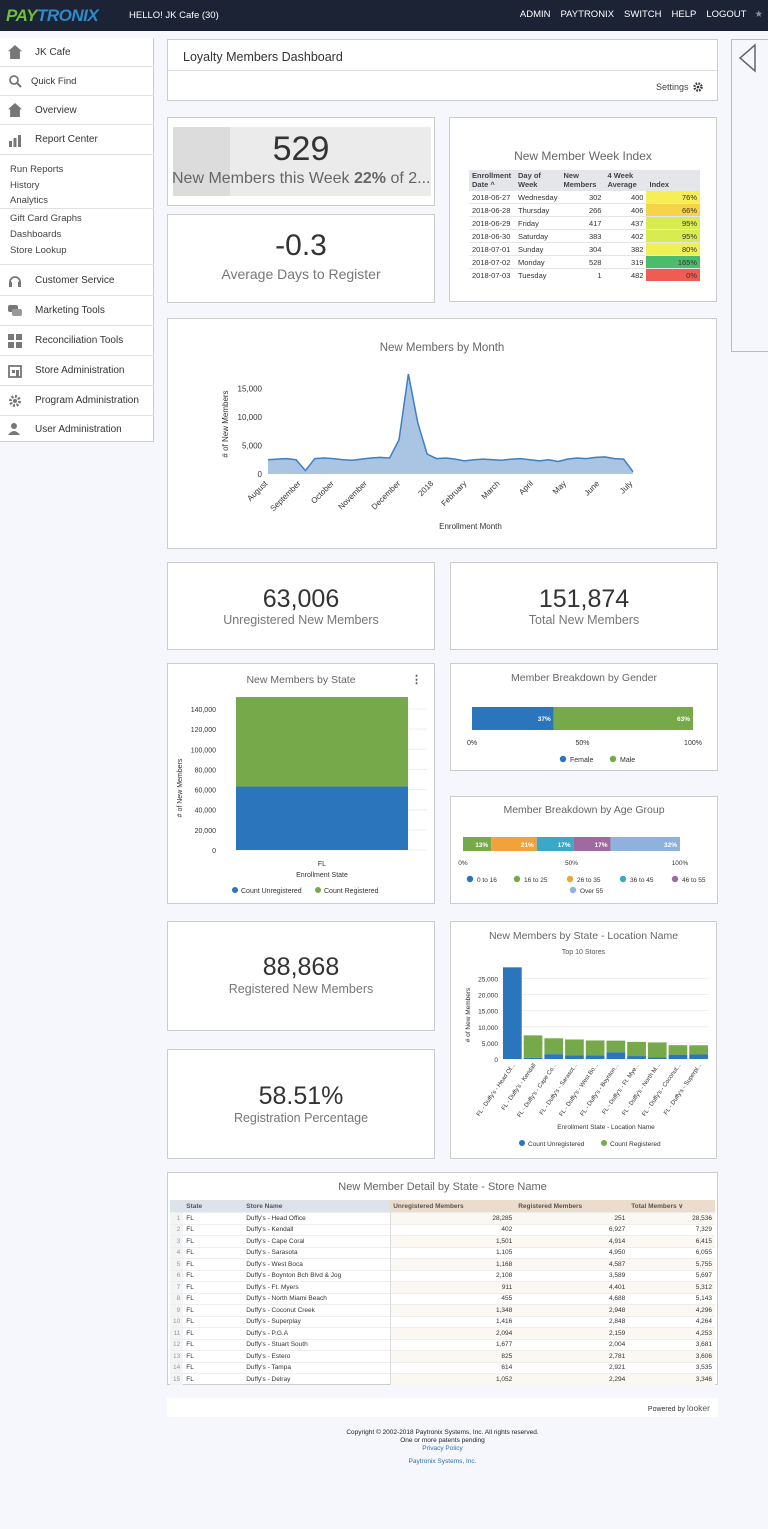 Image resolution: width=768 pixels, height=1529 pixels. I want to click on sidebar-item-customer-service: Customer Service, so click(77, 281).